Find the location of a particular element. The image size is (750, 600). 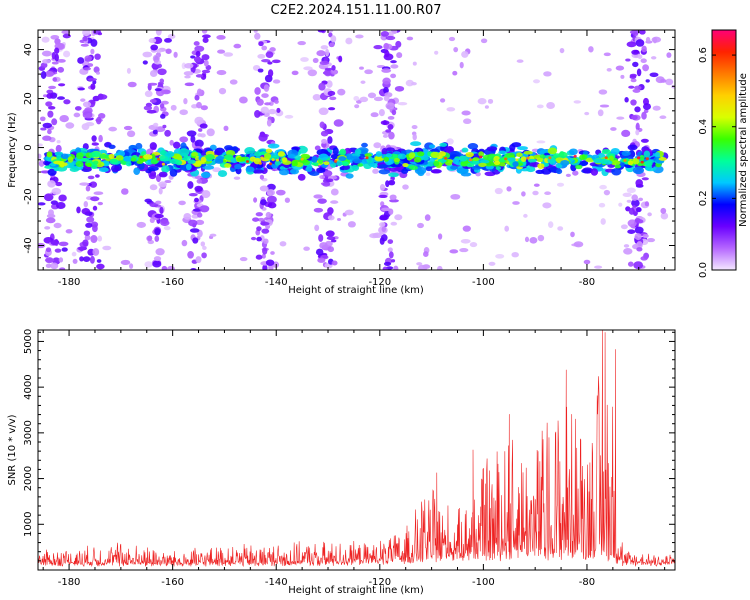

spectrogram-x-label: Height of straight line (km) is located at coordinates (356, 290).